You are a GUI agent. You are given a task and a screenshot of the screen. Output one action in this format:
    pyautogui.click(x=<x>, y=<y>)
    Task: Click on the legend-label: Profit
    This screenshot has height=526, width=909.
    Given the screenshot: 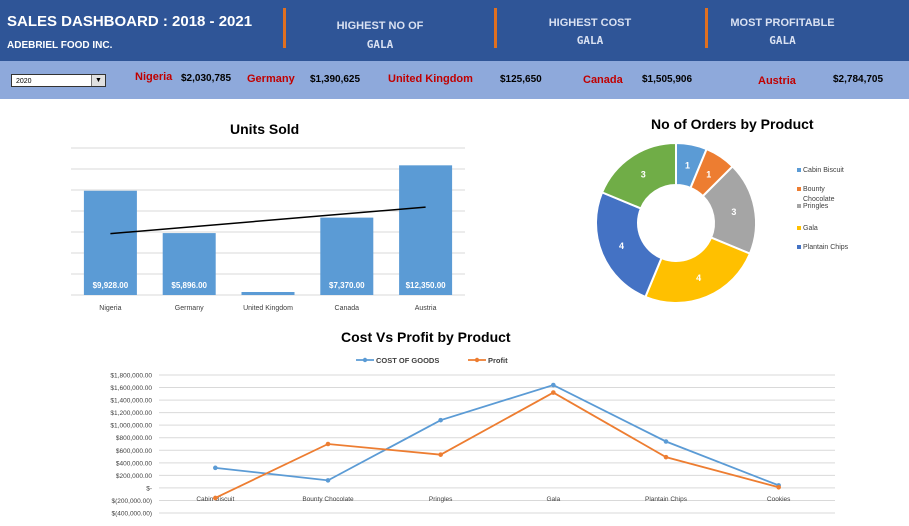 What is the action you would take?
    pyautogui.click(x=498, y=360)
    